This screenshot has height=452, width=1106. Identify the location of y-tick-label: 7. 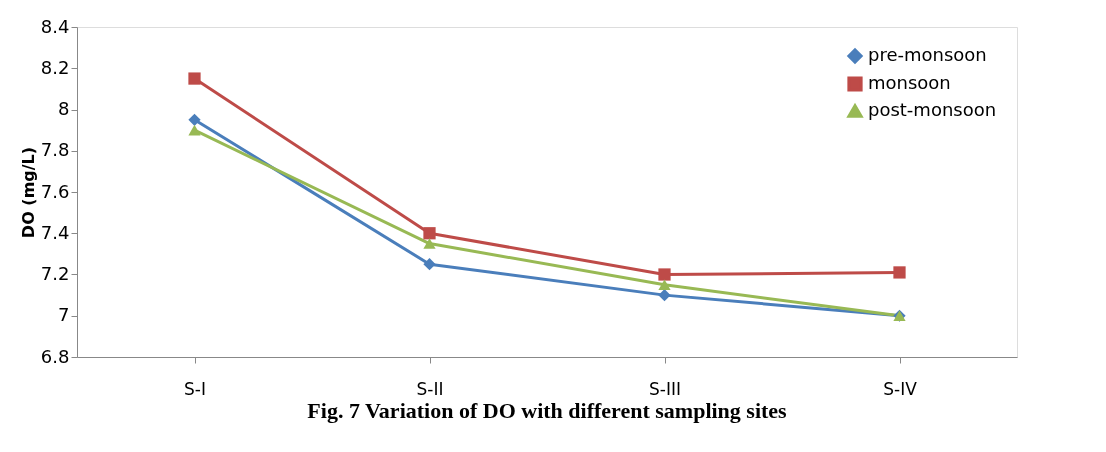
(64, 315).